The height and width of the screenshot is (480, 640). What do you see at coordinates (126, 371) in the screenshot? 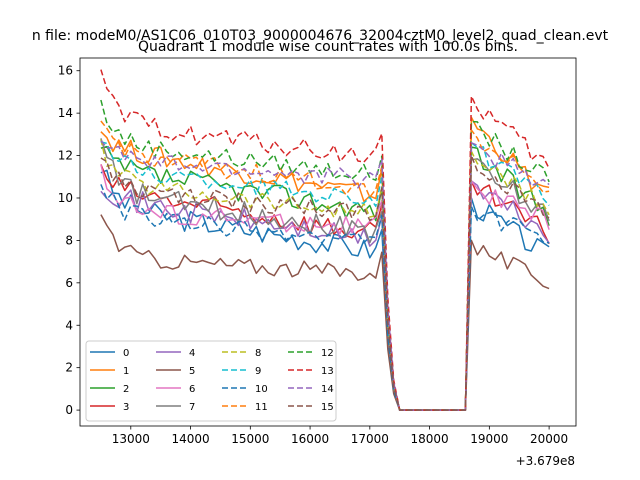
I see `legend-label-1: 1` at bounding box center [126, 371].